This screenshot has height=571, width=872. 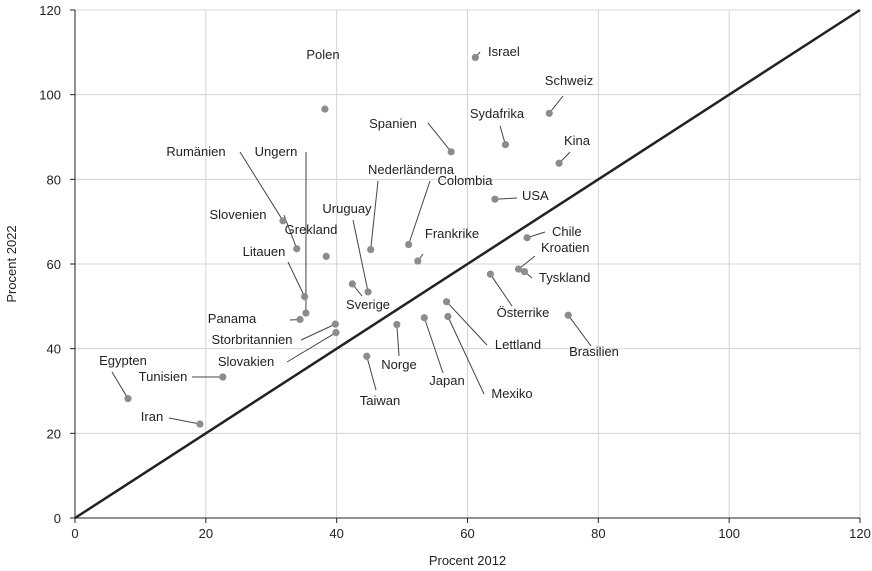 What do you see at coordinates (393, 123) in the screenshot?
I see `point-label: Spanien` at bounding box center [393, 123].